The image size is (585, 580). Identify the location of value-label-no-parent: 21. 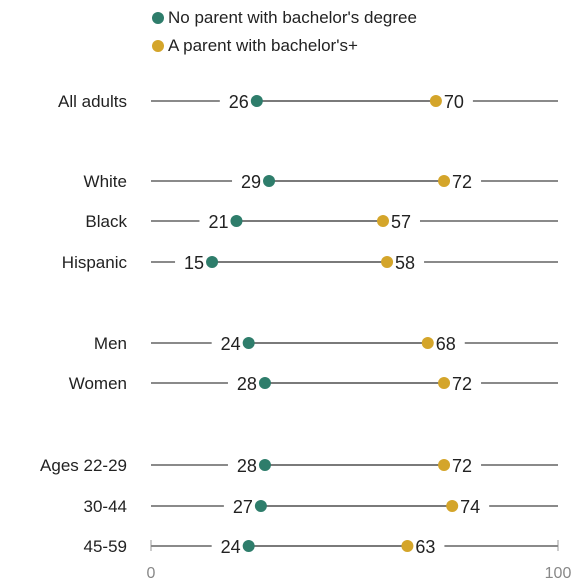
(218, 222).